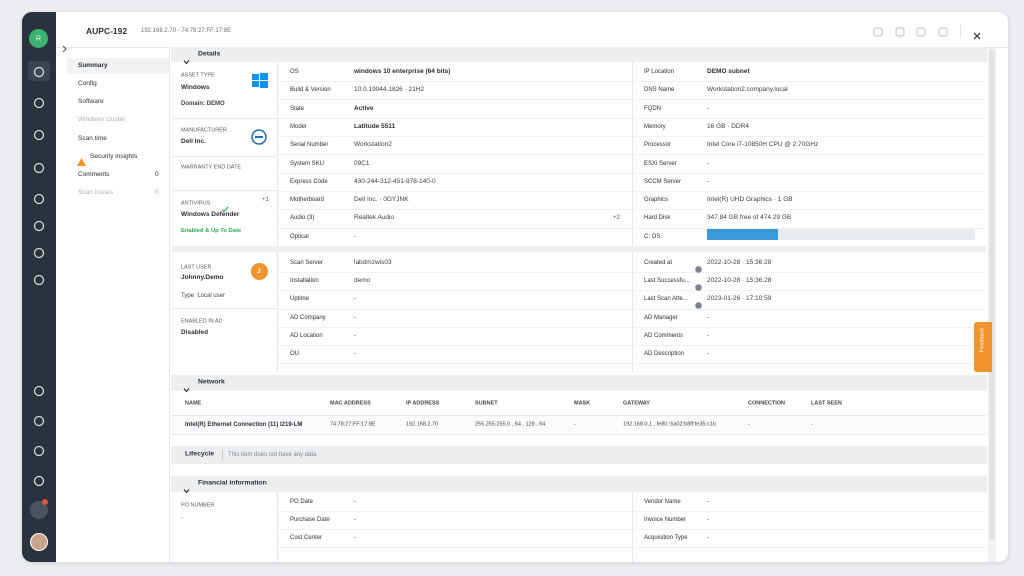 This screenshot has height=576, width=1024. What do you see at coordinates (661, 317) in the screenshot?
I see `field-label: AD Manager` at bounding box center [661, 317].